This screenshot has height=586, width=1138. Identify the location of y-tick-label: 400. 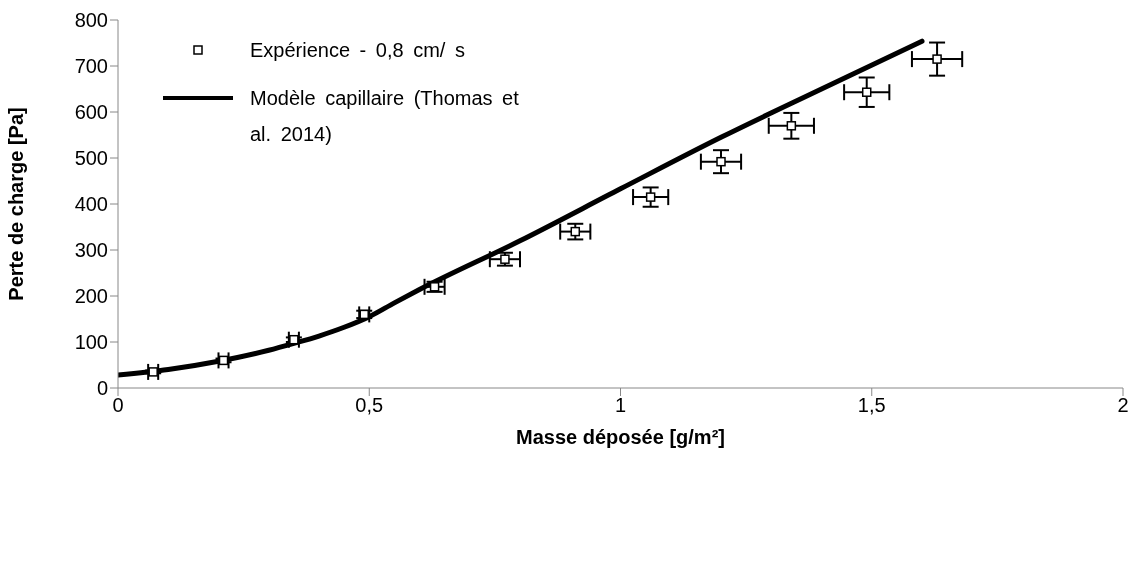
(91, 204).